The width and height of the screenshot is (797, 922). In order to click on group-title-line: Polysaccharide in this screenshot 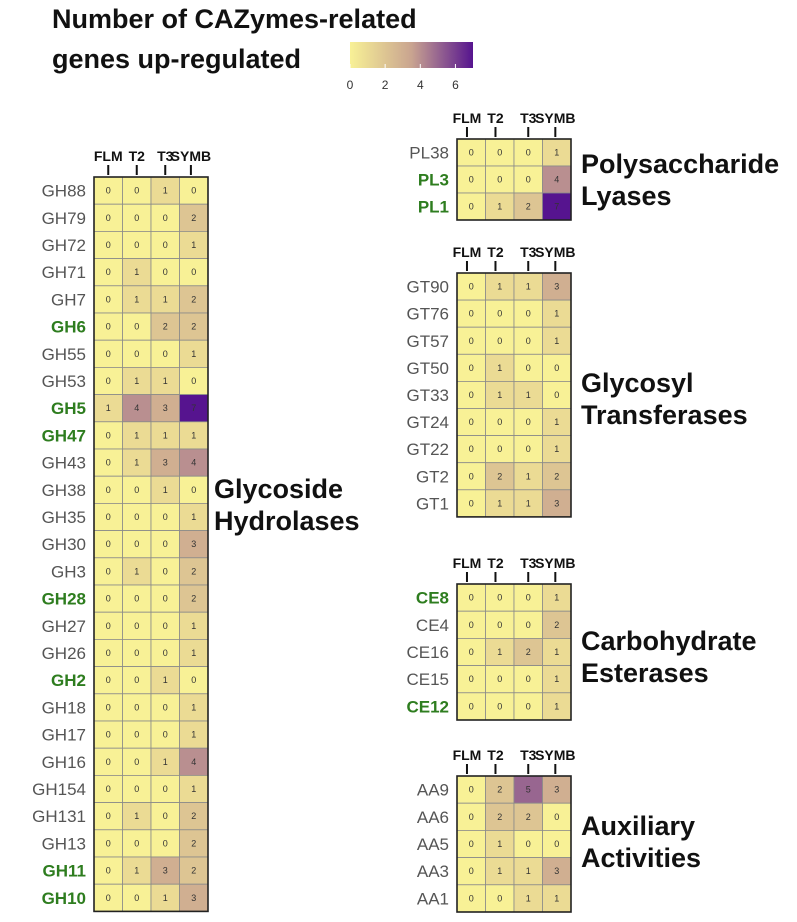, I will do `click(680, 164)`.